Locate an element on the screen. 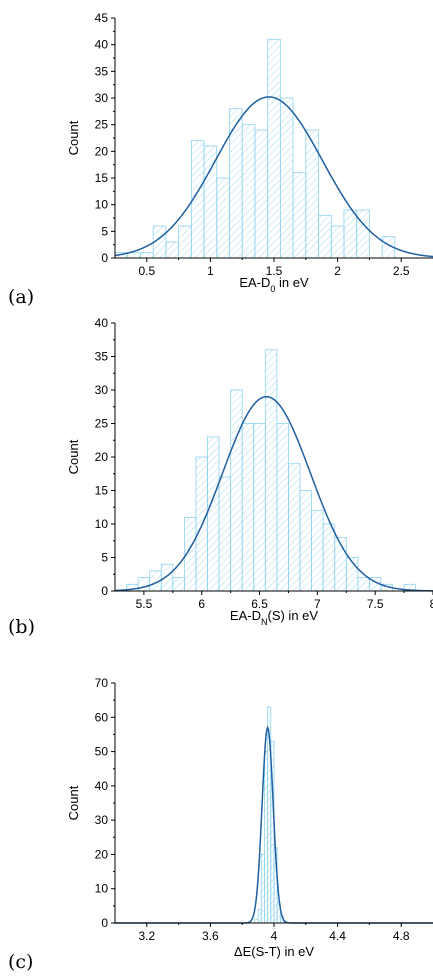 Image resolution: width=433 pixels, height=978 pixels. x-tick-label: 2.5 is located at coordinates (401, 271).